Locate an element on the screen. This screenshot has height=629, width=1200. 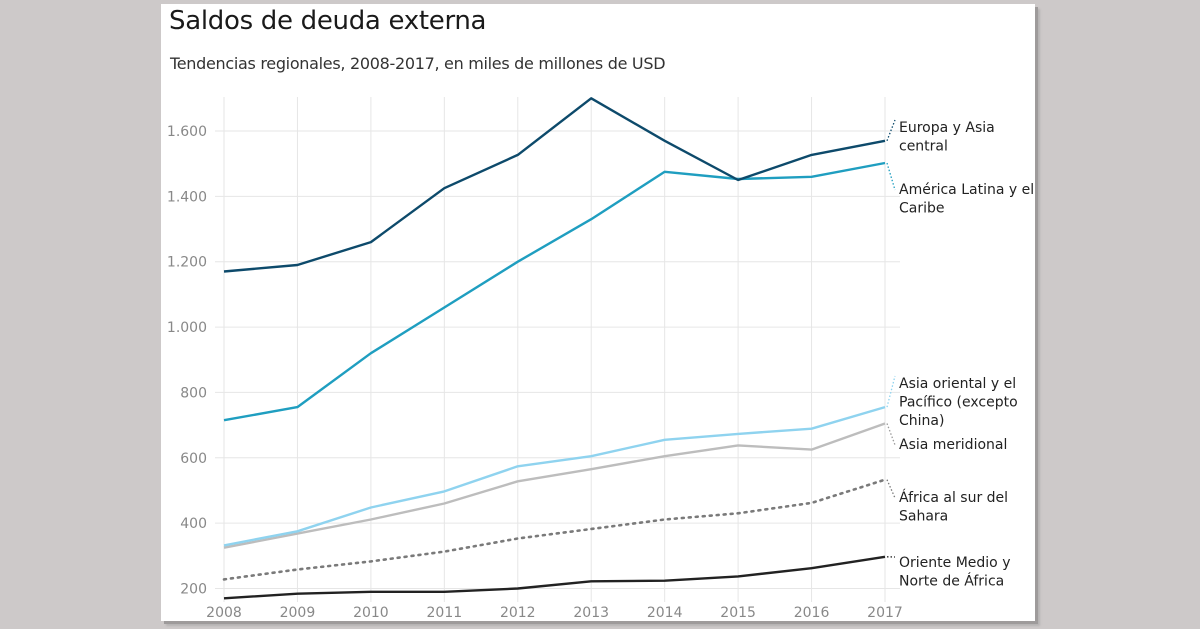
y-tick-label: 1.600 is located at coordinates (187, 132).